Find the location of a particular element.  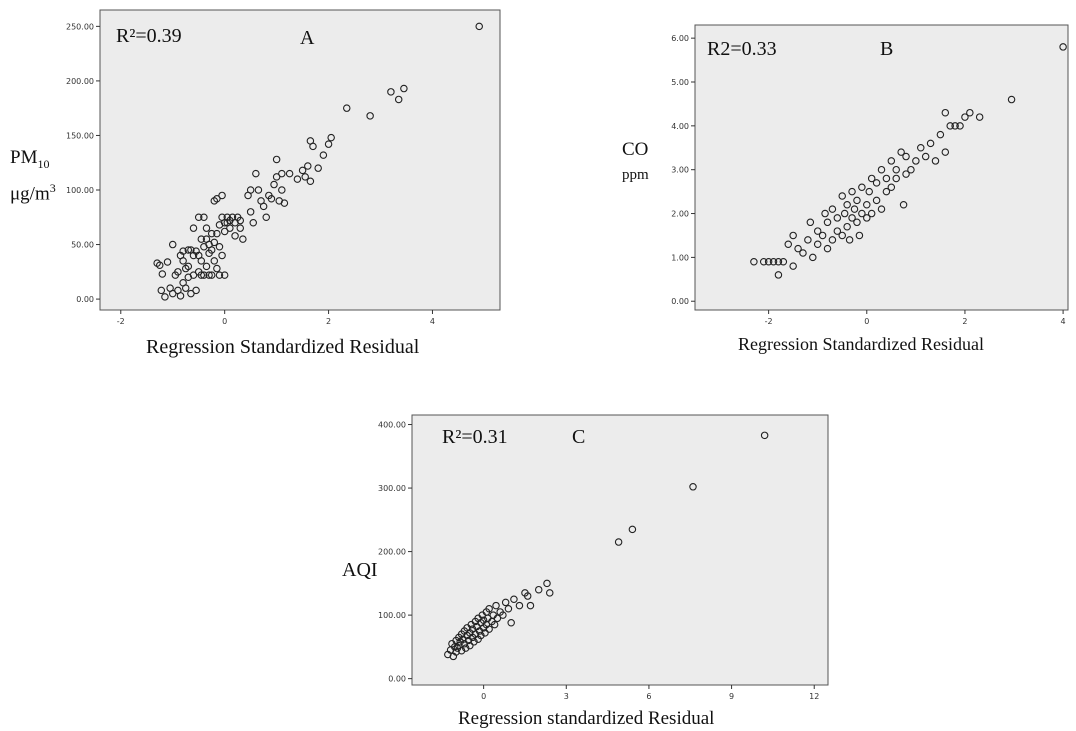

x-tick-label-a: 2 is located at coordinates (328, 321).